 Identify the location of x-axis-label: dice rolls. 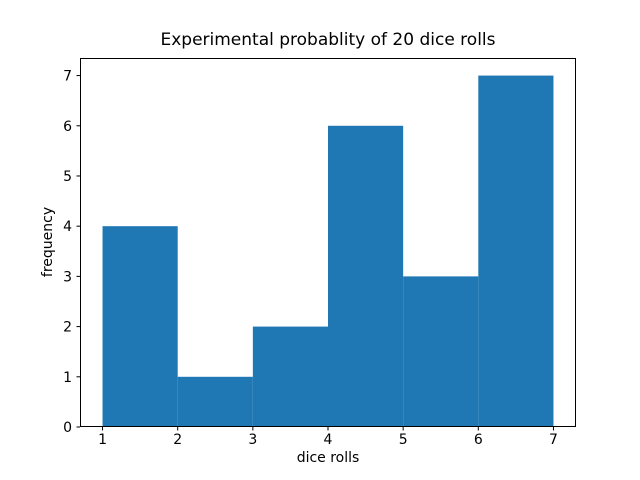
(328, 458).